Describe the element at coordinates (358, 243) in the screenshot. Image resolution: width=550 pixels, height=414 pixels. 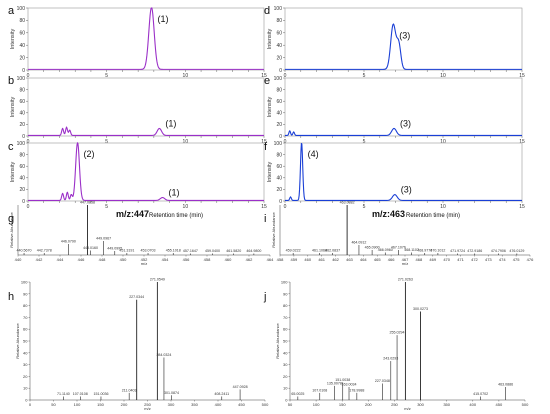
I see `peak-mz-label: 464.0912` at that location.